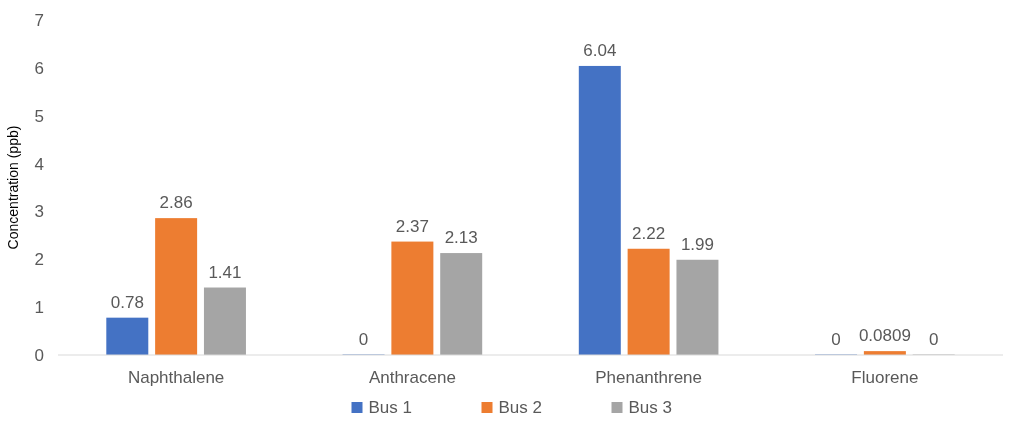  What do you see at coordinates (39, 20) in the screenshot?
I see `y-tick-label: 7` at bounding box center [39, 20].